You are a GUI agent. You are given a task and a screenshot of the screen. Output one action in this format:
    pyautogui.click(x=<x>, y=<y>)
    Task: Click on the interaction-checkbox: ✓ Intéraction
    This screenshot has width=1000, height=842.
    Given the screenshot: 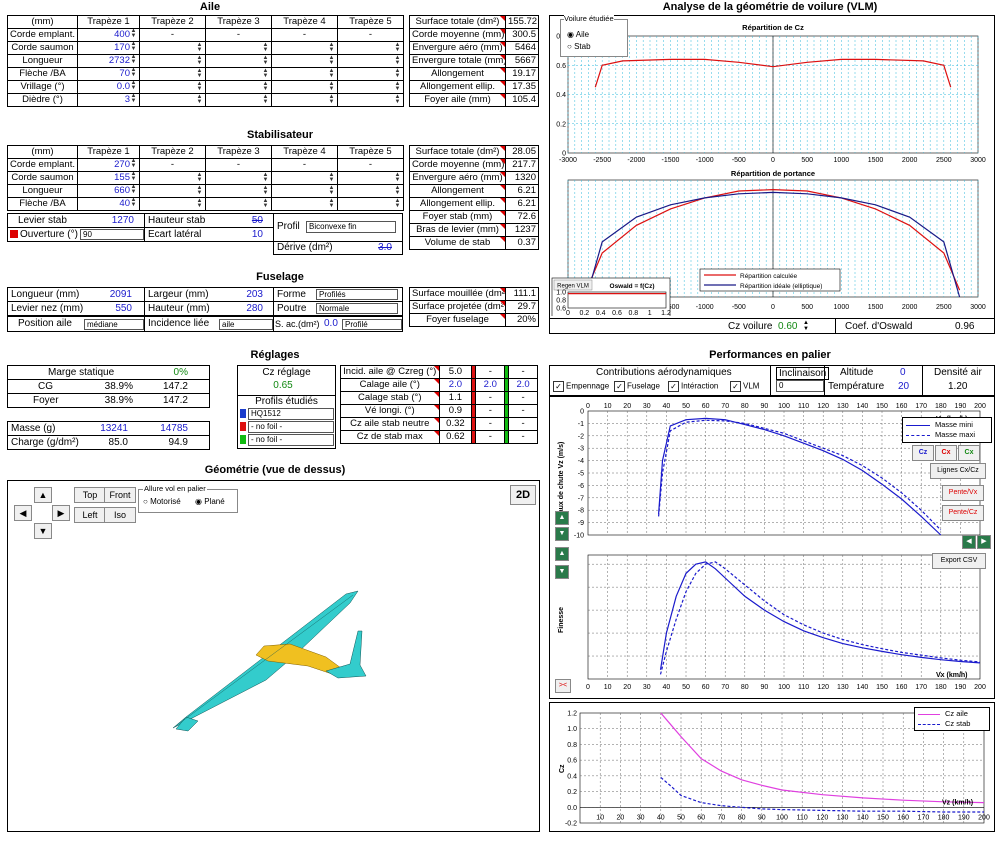 What is the action you would take?
    pyautogui.click(x=693, y=386)
    